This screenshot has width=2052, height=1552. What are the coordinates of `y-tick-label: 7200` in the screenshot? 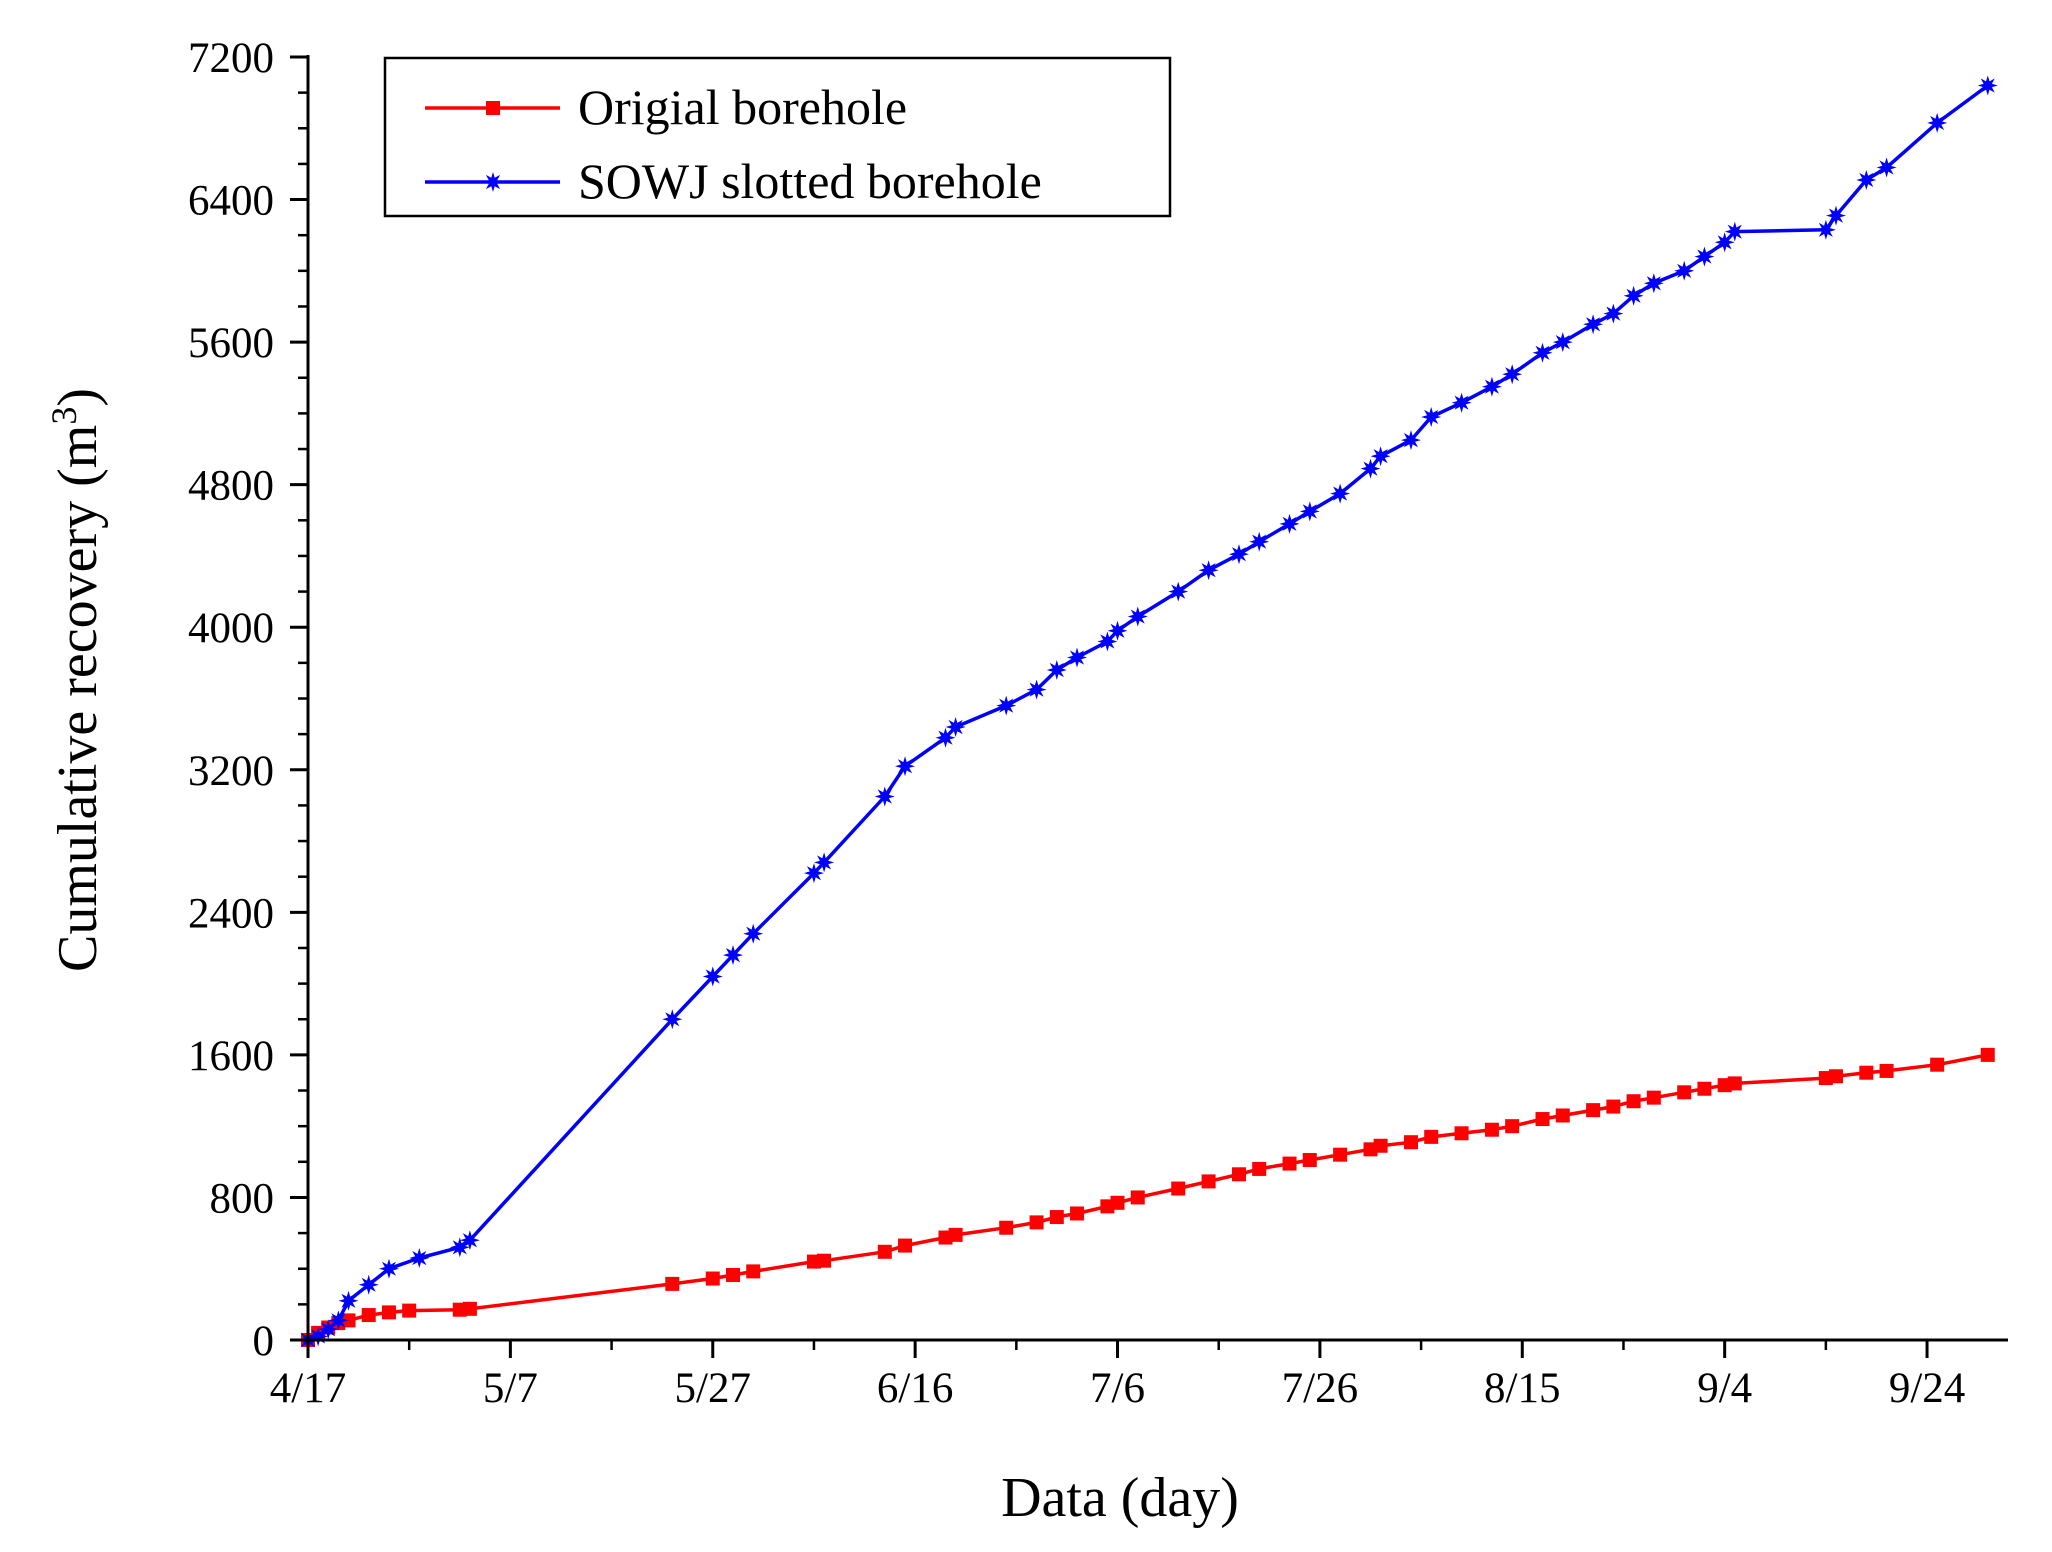 It's located at (231, 58).